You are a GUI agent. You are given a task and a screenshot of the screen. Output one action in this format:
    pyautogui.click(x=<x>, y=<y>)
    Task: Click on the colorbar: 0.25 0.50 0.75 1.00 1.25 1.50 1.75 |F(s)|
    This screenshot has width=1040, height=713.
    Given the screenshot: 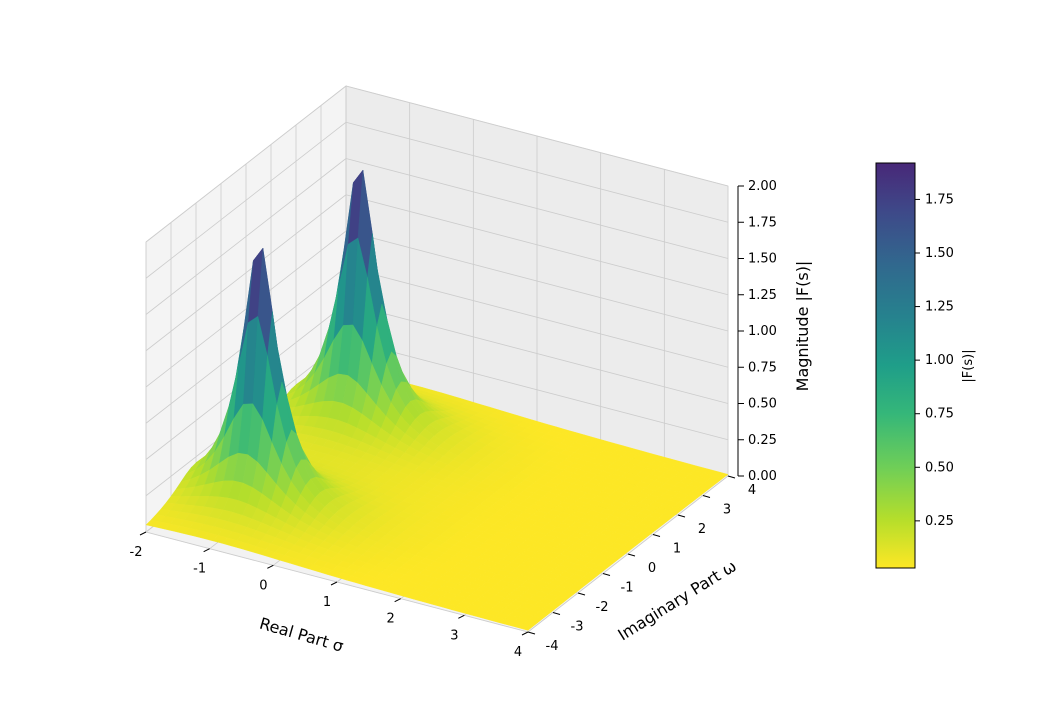 What is the action you would take?
    pyautogui.click(x=925, y=365)
    